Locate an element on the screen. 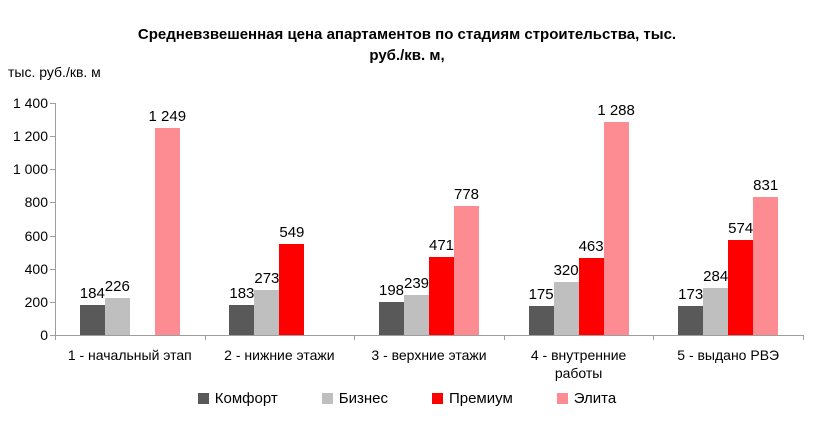 This screenshot has height=435, width=814. bar-value-label: 284 is located at coordinates (716, 276).